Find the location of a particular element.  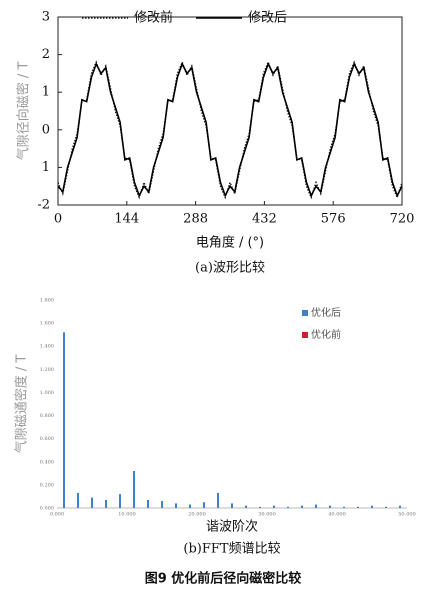

x-axis-label: 谐波阶次 is located at coordinates (232, 527).